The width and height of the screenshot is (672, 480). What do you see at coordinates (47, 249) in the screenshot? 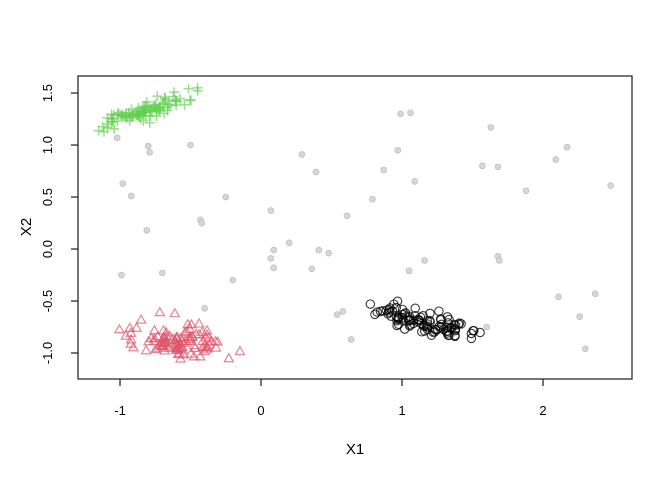
I see `y-tick-label: 0.0` at bounding box center [47, 249].